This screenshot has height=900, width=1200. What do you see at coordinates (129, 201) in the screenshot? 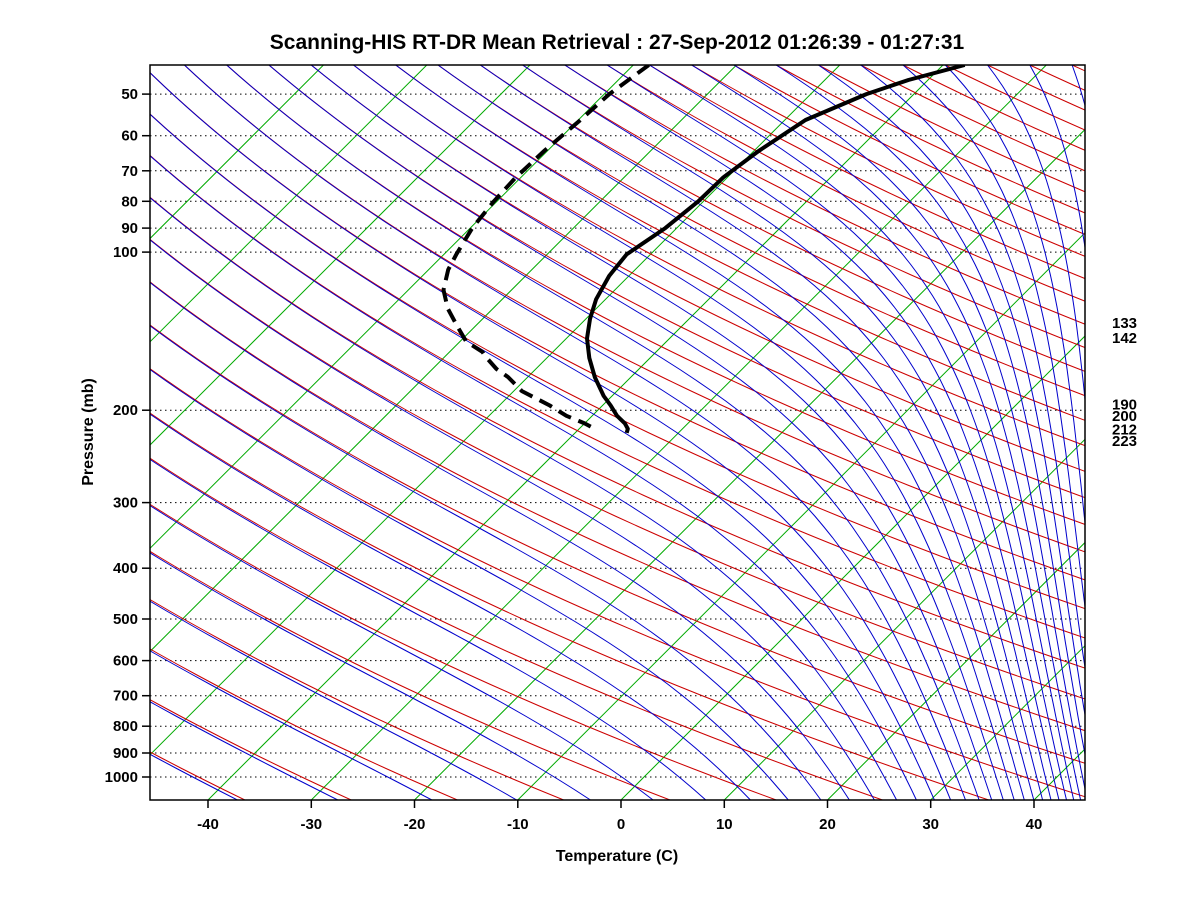
I see `y-tick-label: 80` at bounding box center [129, 201].